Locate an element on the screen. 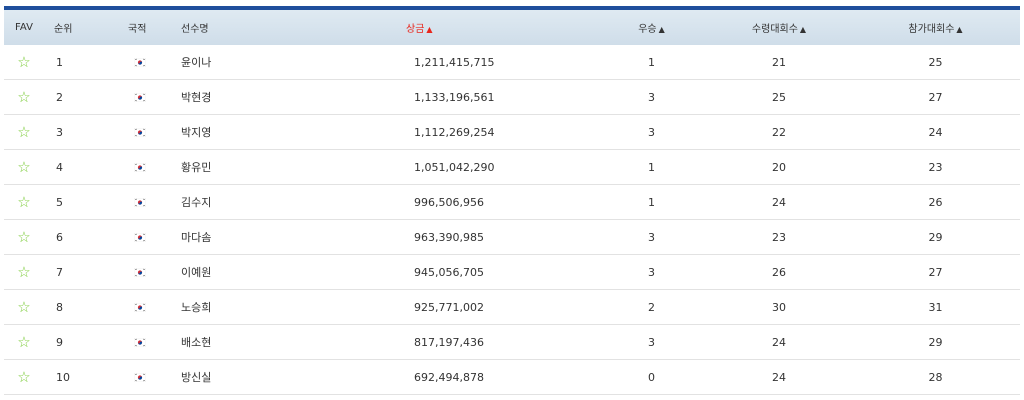 The height and width of the screenshot is (400, 1024). table-row: ☆ 6 마다솜 963,390,985 3 23 29 is located at coordinates (512, 237).